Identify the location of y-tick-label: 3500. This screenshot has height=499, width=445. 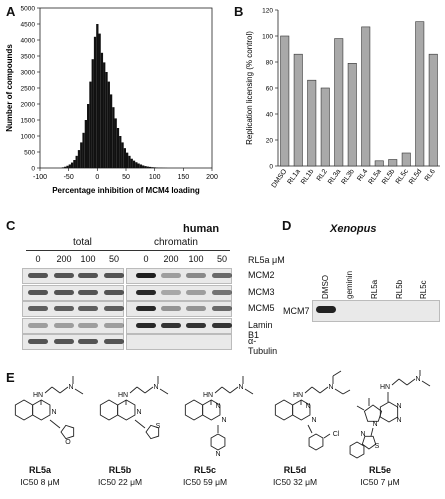
(28, 57).